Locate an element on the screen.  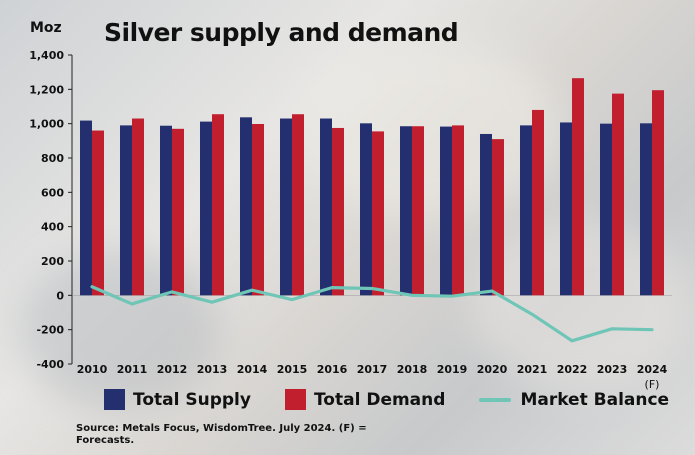
x-tick-label: 2024 is located at coordinates (652, 369).